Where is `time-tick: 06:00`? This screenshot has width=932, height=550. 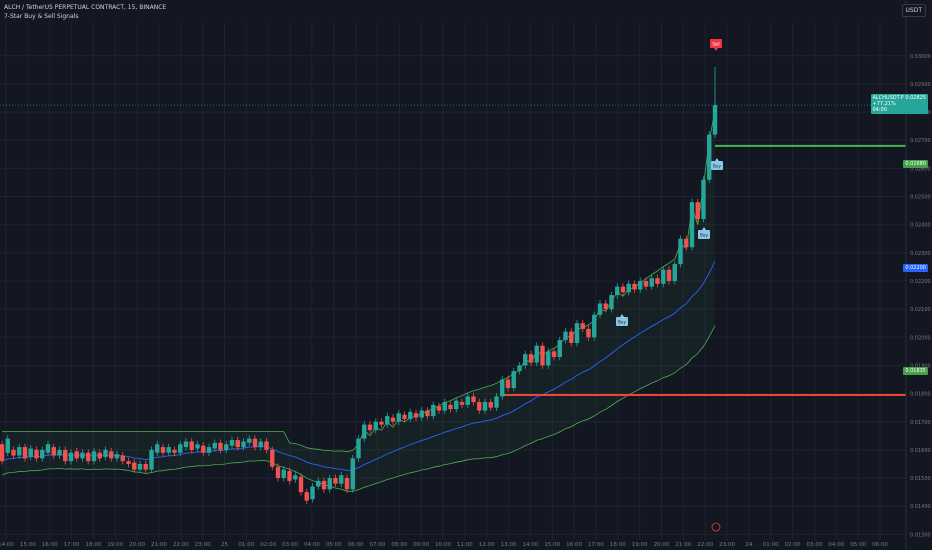 time-tick: 06:00 is located at coordinates (356, 545).